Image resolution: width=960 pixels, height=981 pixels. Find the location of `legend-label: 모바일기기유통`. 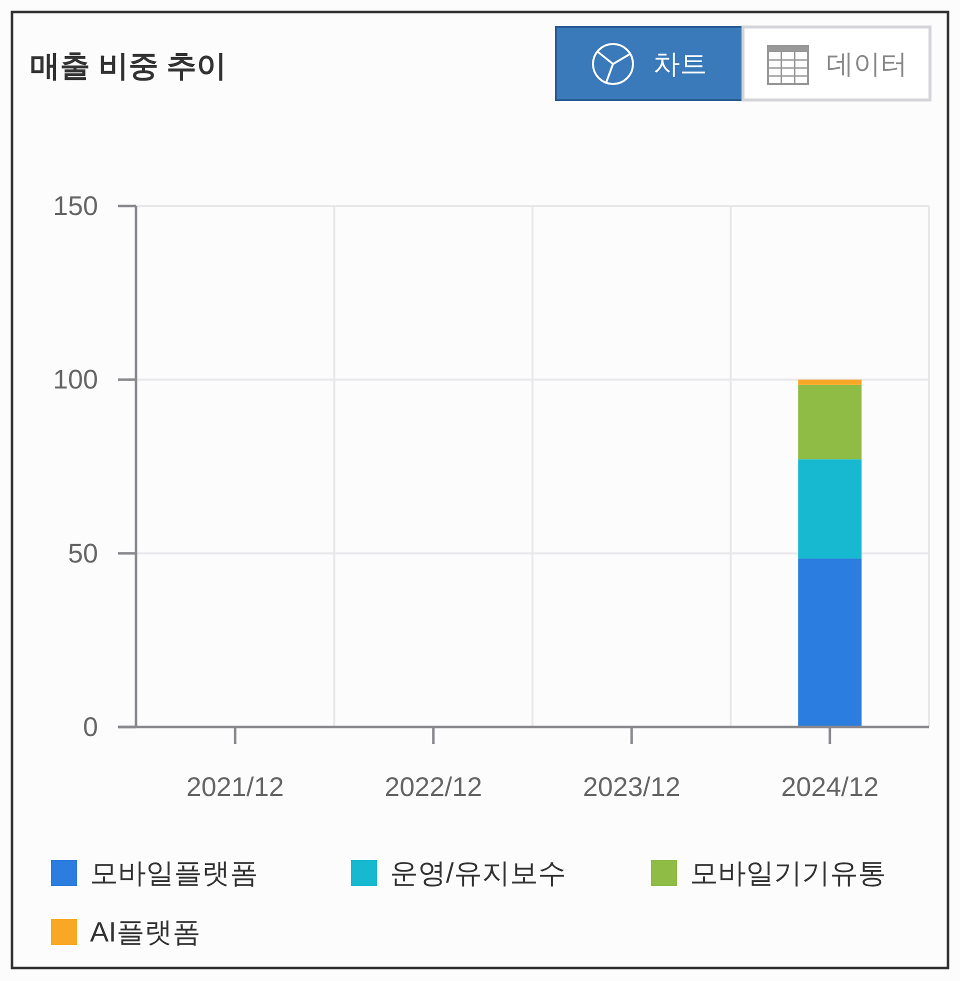

legend-label: 모바일기기유통 is located at coordinates (788, 873).